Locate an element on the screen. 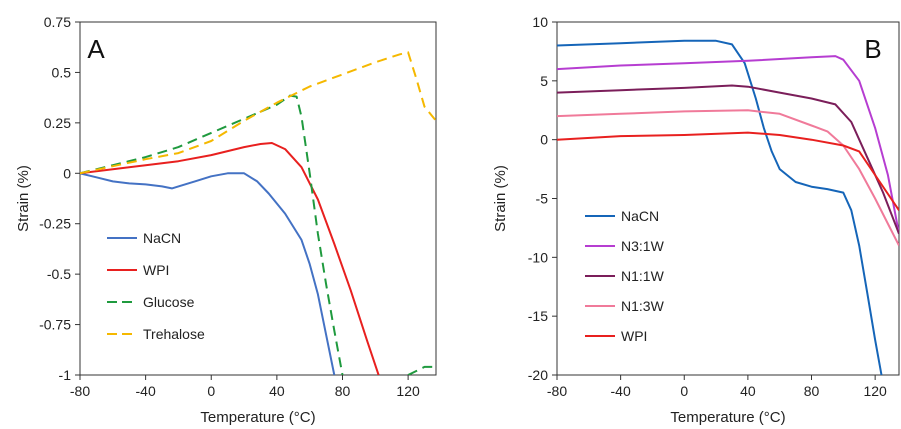  y-tick-label: -5 is located at coordinates (542, 199).